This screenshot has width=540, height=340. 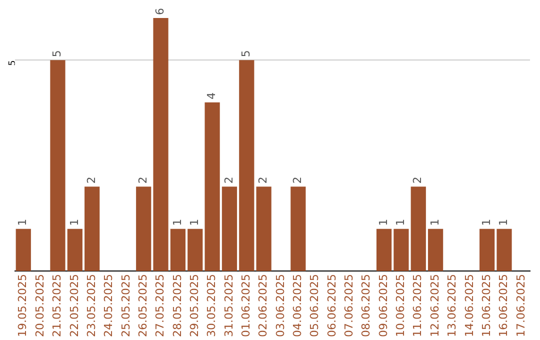 I want to click on x-tick-label: 24.05.2025, so click(x=109, y=306).